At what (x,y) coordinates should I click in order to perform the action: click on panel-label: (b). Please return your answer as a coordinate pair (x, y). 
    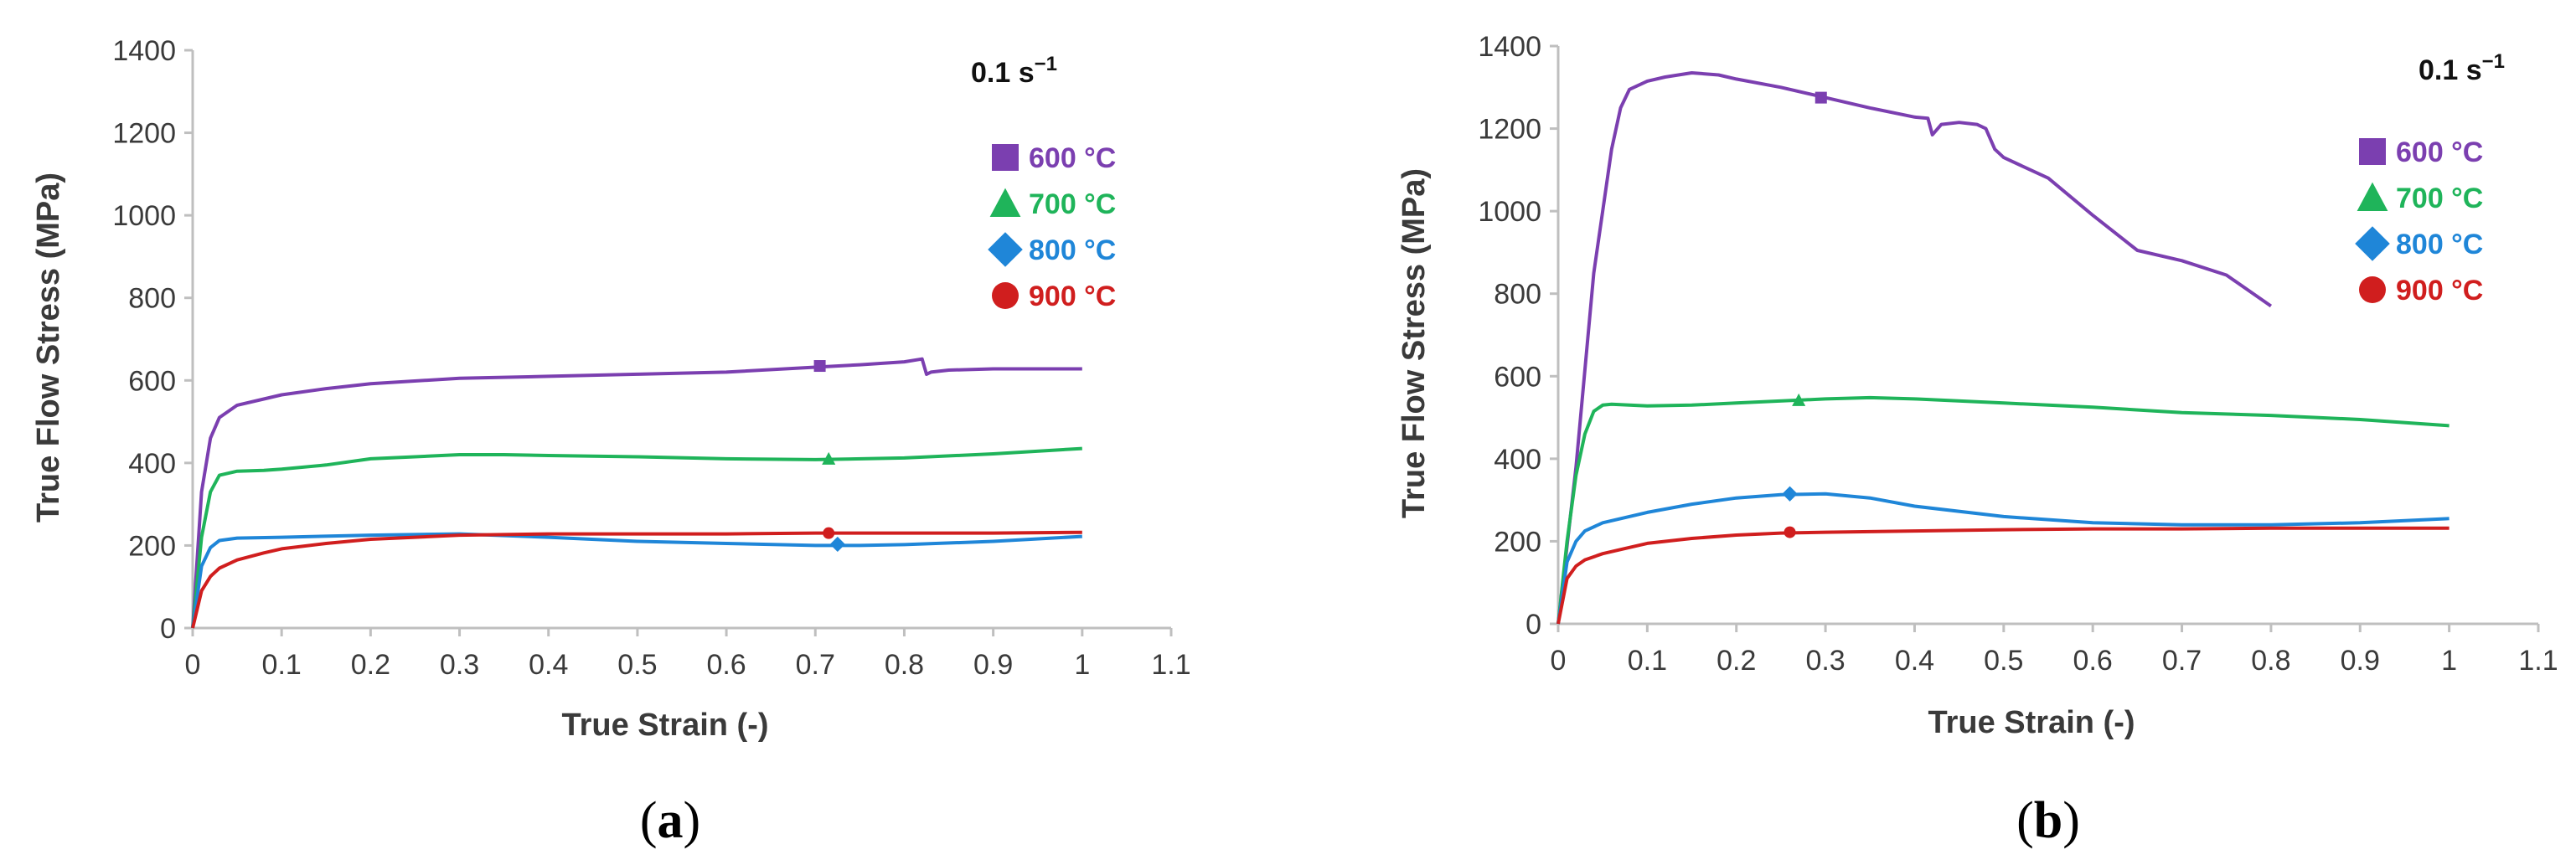
    Looking at the image, I should click on (2048, 820).